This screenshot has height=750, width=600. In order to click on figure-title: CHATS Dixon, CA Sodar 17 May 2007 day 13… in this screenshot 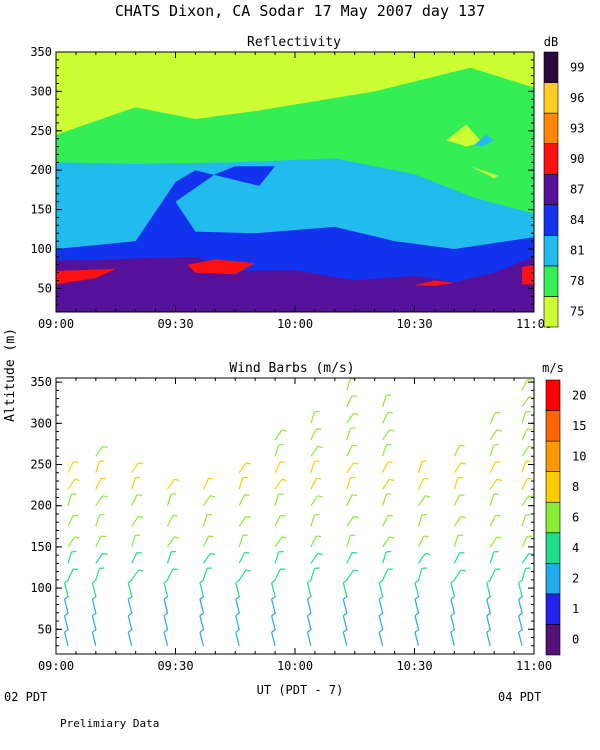, I will do `click(300, 11)`.